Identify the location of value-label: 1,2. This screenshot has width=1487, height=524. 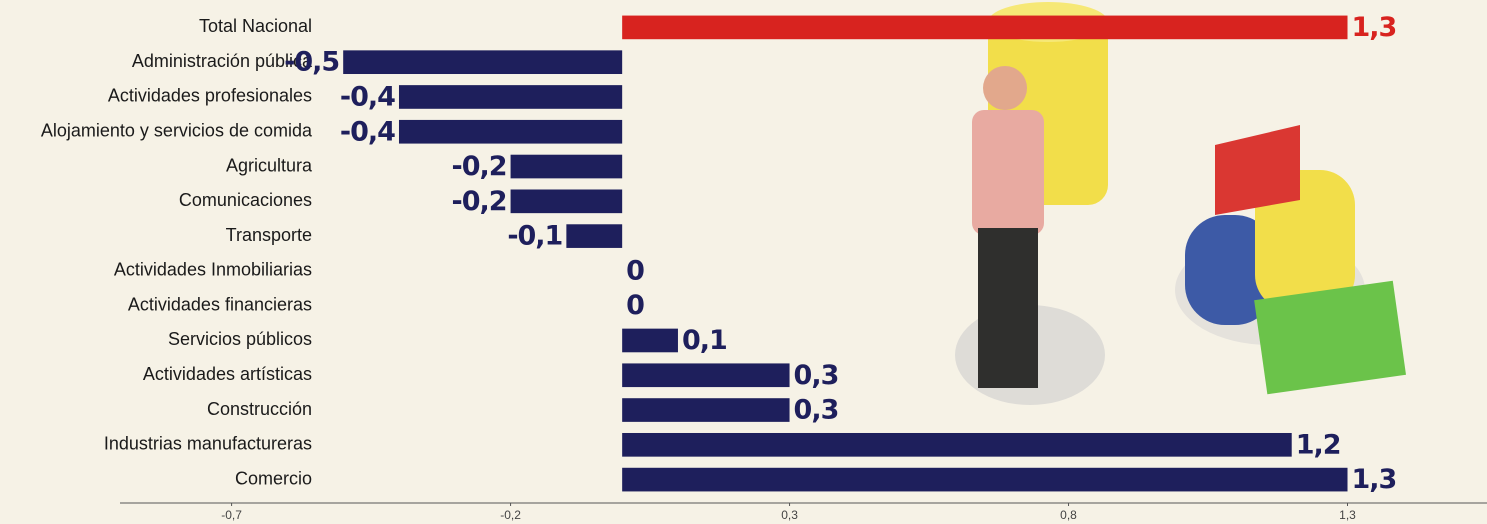
(1318, 444).